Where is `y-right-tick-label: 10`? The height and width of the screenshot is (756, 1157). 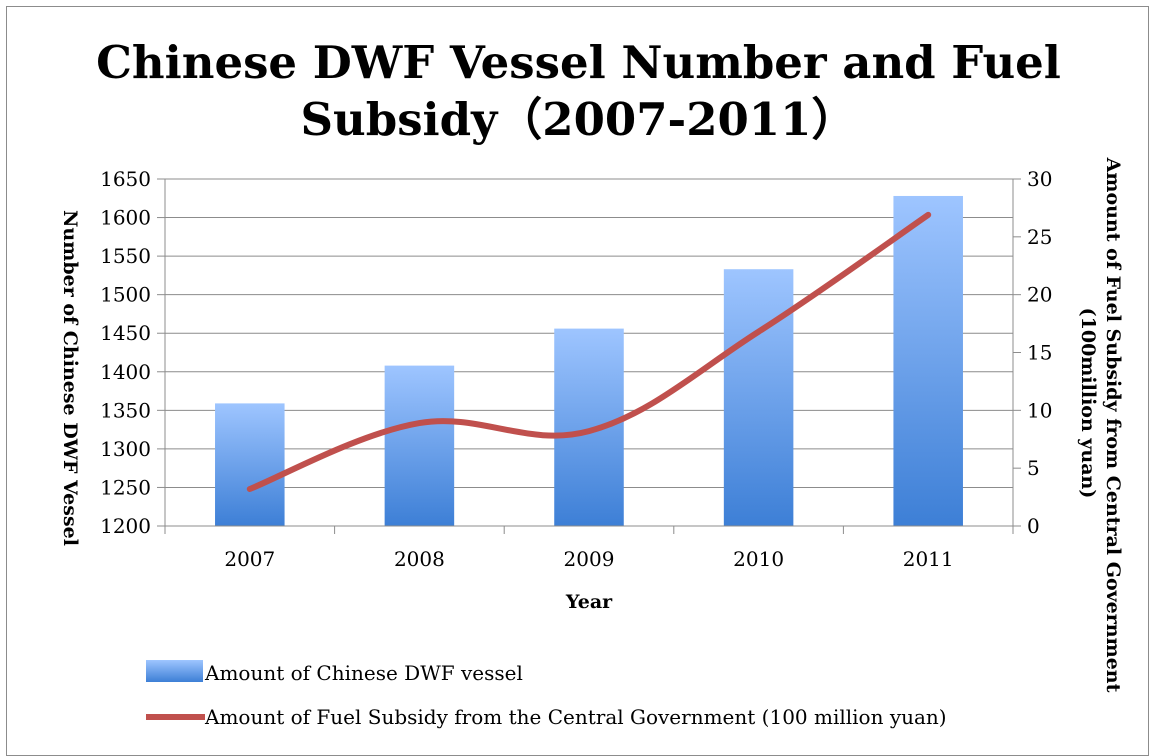 y-right-tick-label: 10 is located at coordinates (1039, 410).